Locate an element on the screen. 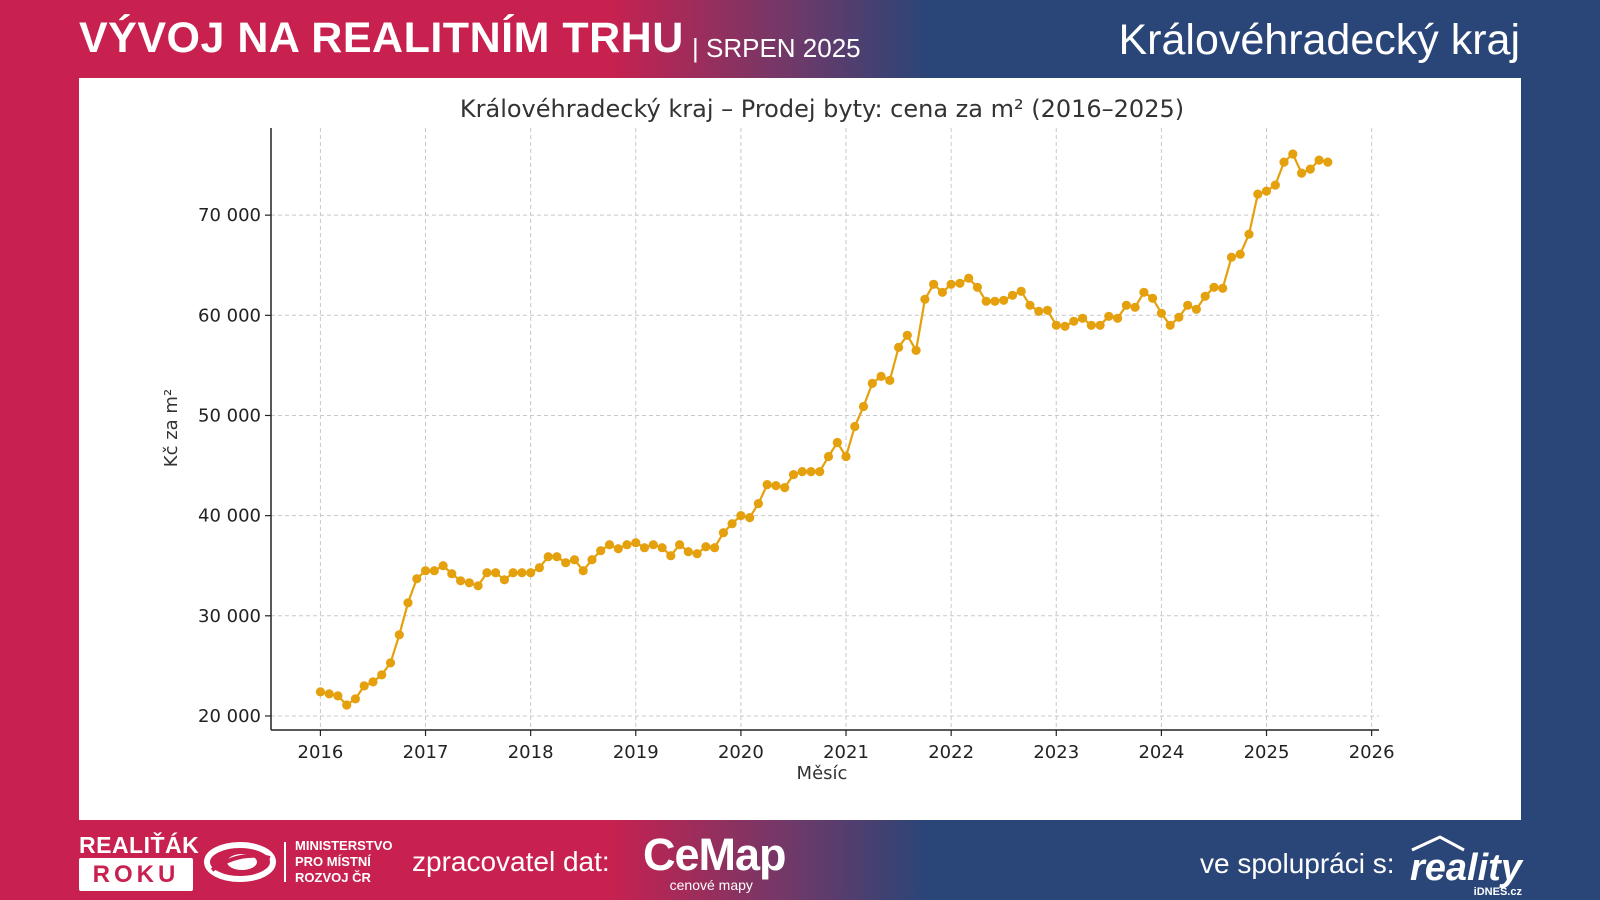 Image resolution: width=1600 pixels, height=900 pixels. ministry-name: MINISTERSTVO PRO MÍSTNÍ ROZVOJ ČR is located at coordinates (344, 861).